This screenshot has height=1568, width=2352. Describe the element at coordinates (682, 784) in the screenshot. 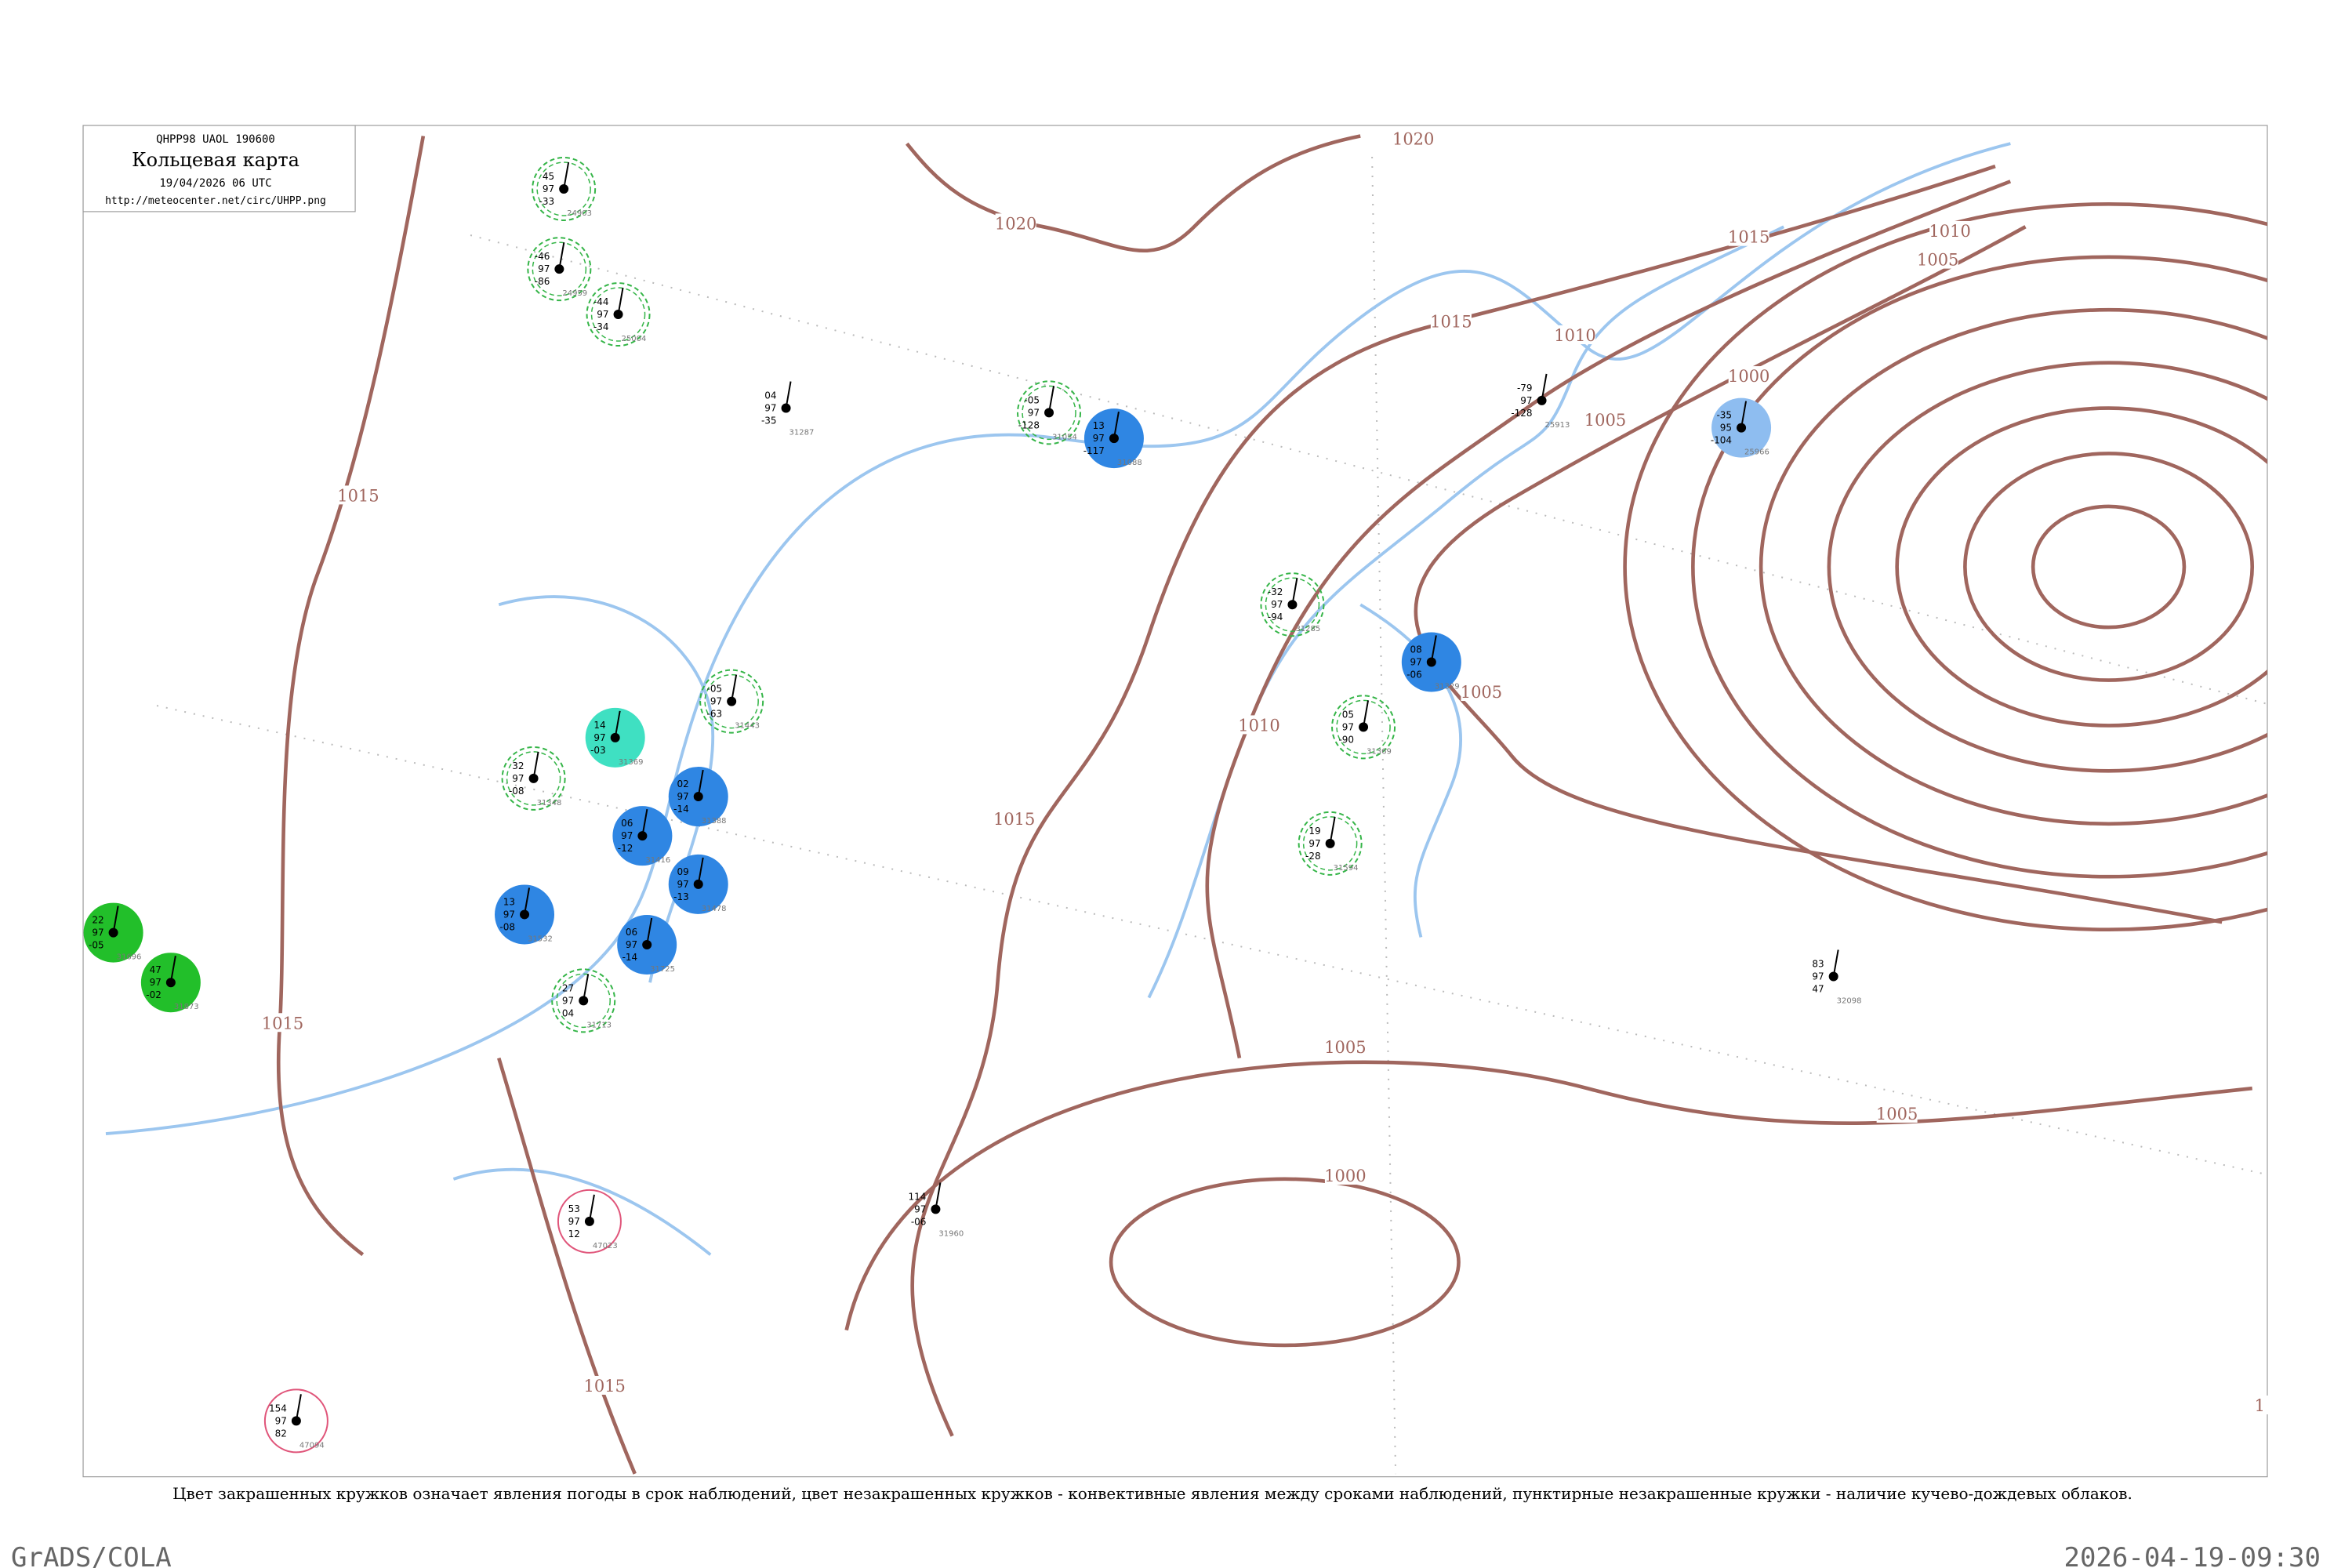

I see `station-temp: 02` at that location.